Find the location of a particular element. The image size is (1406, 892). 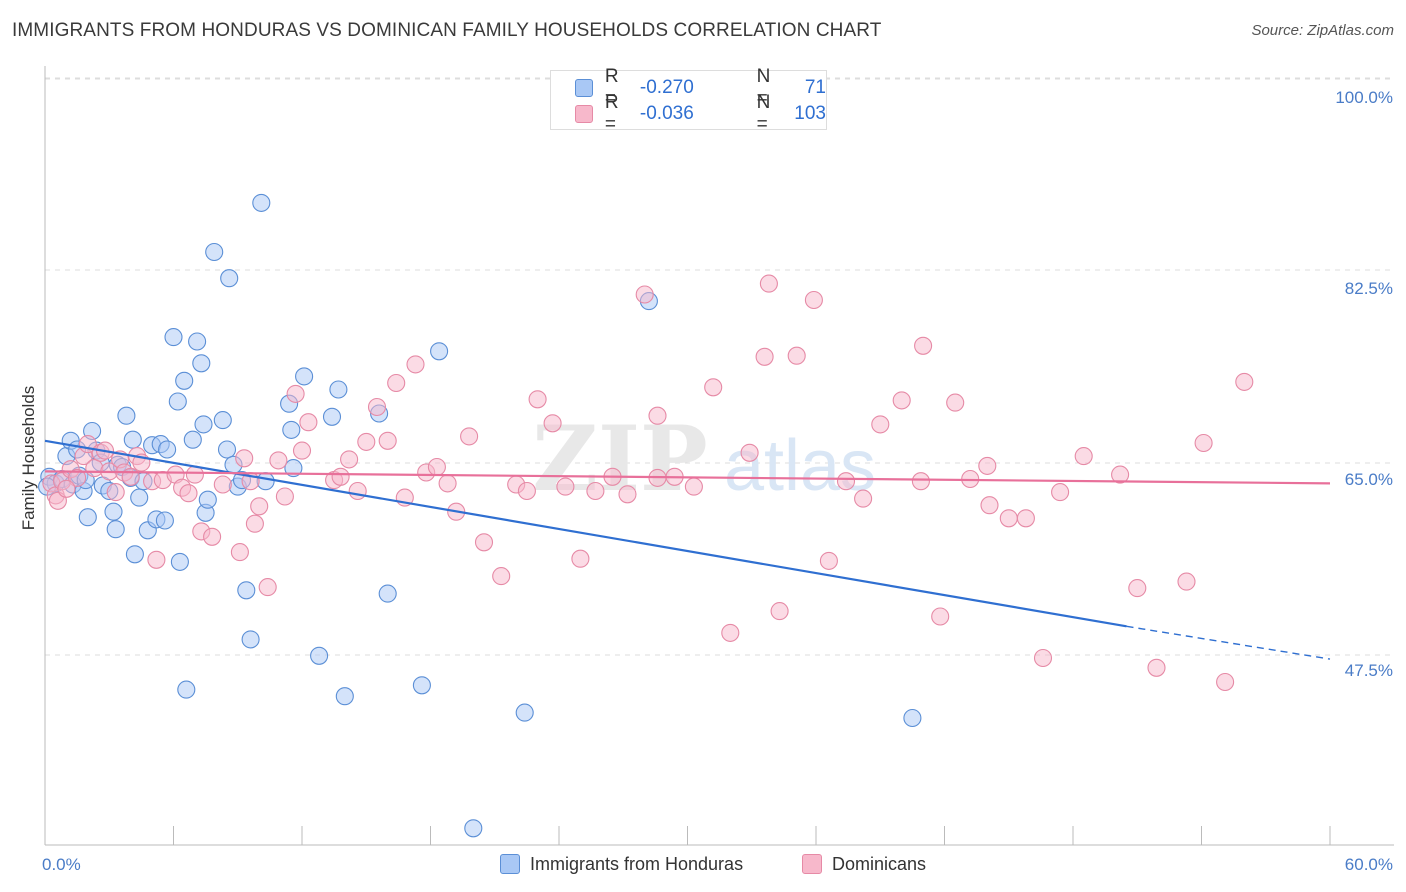

correlation-legend: R = -0.270 N = 71 R = -0.036 N = 103 is located at coordinates (688, 100).